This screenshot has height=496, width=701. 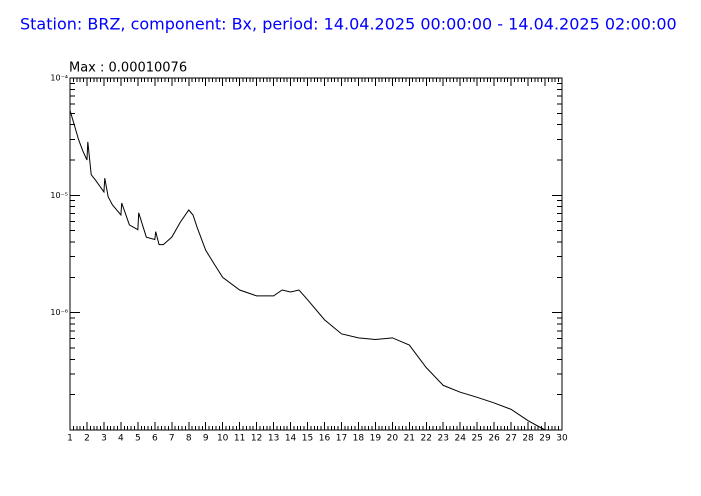 I want to click on annotation: Max : 0.00010076, so click(x=128, y=68).